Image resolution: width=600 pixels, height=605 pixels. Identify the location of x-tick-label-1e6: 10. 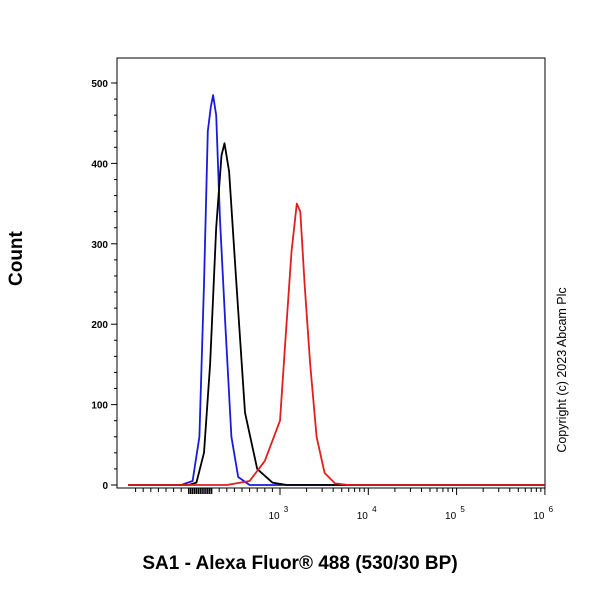
(539, 516).